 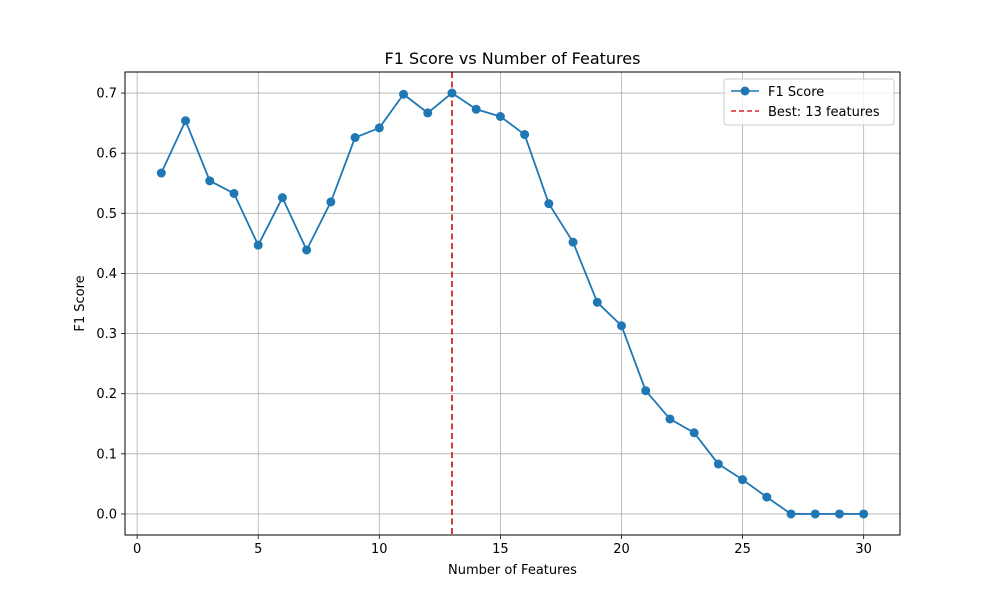 I want to click on y-axis-label: F1 Score, so click(x=80, y=303).